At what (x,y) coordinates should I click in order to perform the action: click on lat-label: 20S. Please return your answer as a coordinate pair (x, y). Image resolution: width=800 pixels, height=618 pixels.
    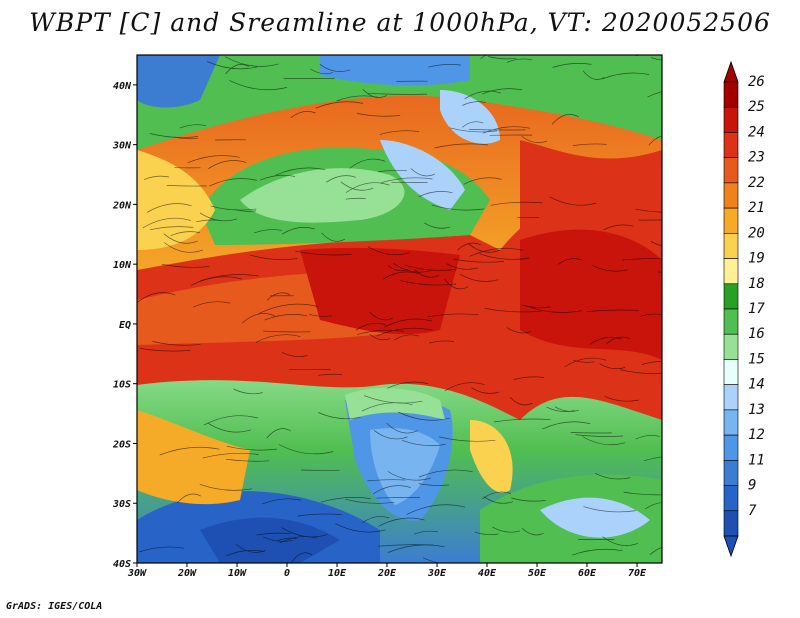
    Looking at the image, I should click on (121, 444).